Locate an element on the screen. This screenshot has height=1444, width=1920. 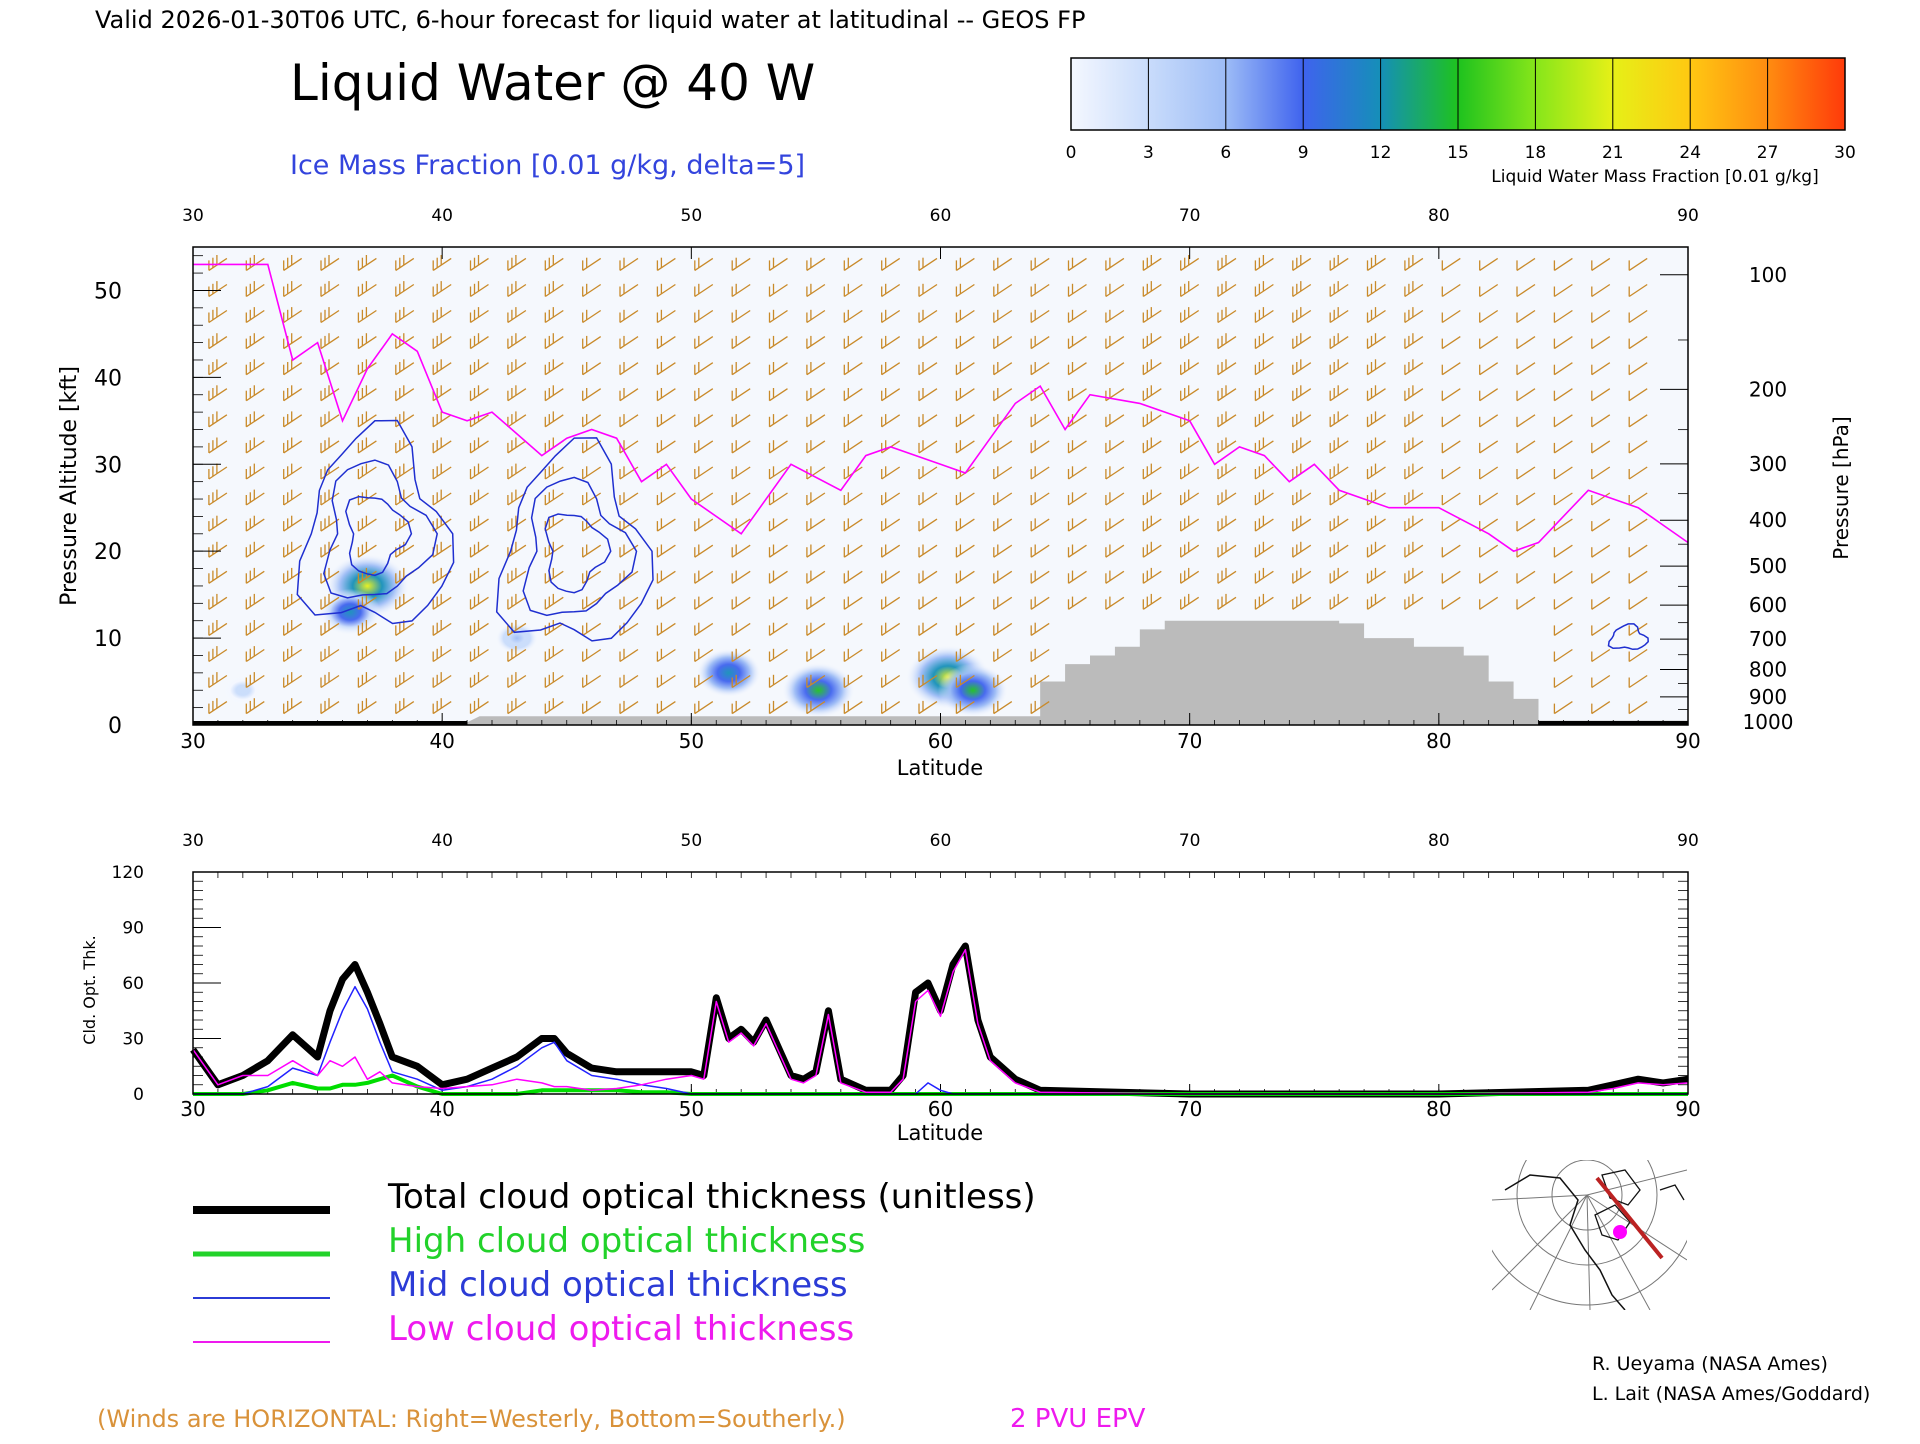
x-tick-label-top: 90 is located at coordinates (1688, 841).